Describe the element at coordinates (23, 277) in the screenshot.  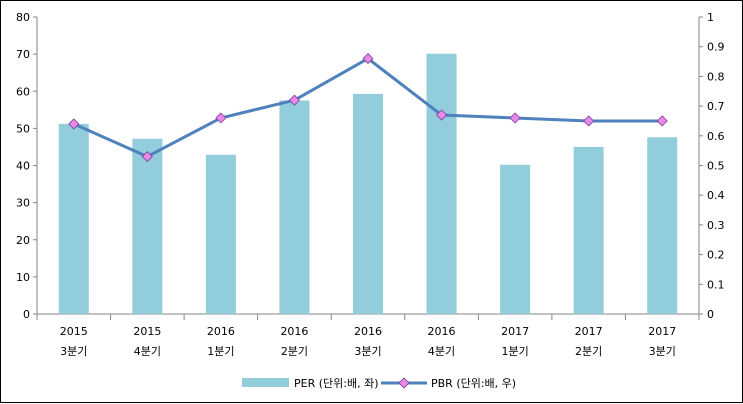
I see `left-tick-label: 10` at that location.